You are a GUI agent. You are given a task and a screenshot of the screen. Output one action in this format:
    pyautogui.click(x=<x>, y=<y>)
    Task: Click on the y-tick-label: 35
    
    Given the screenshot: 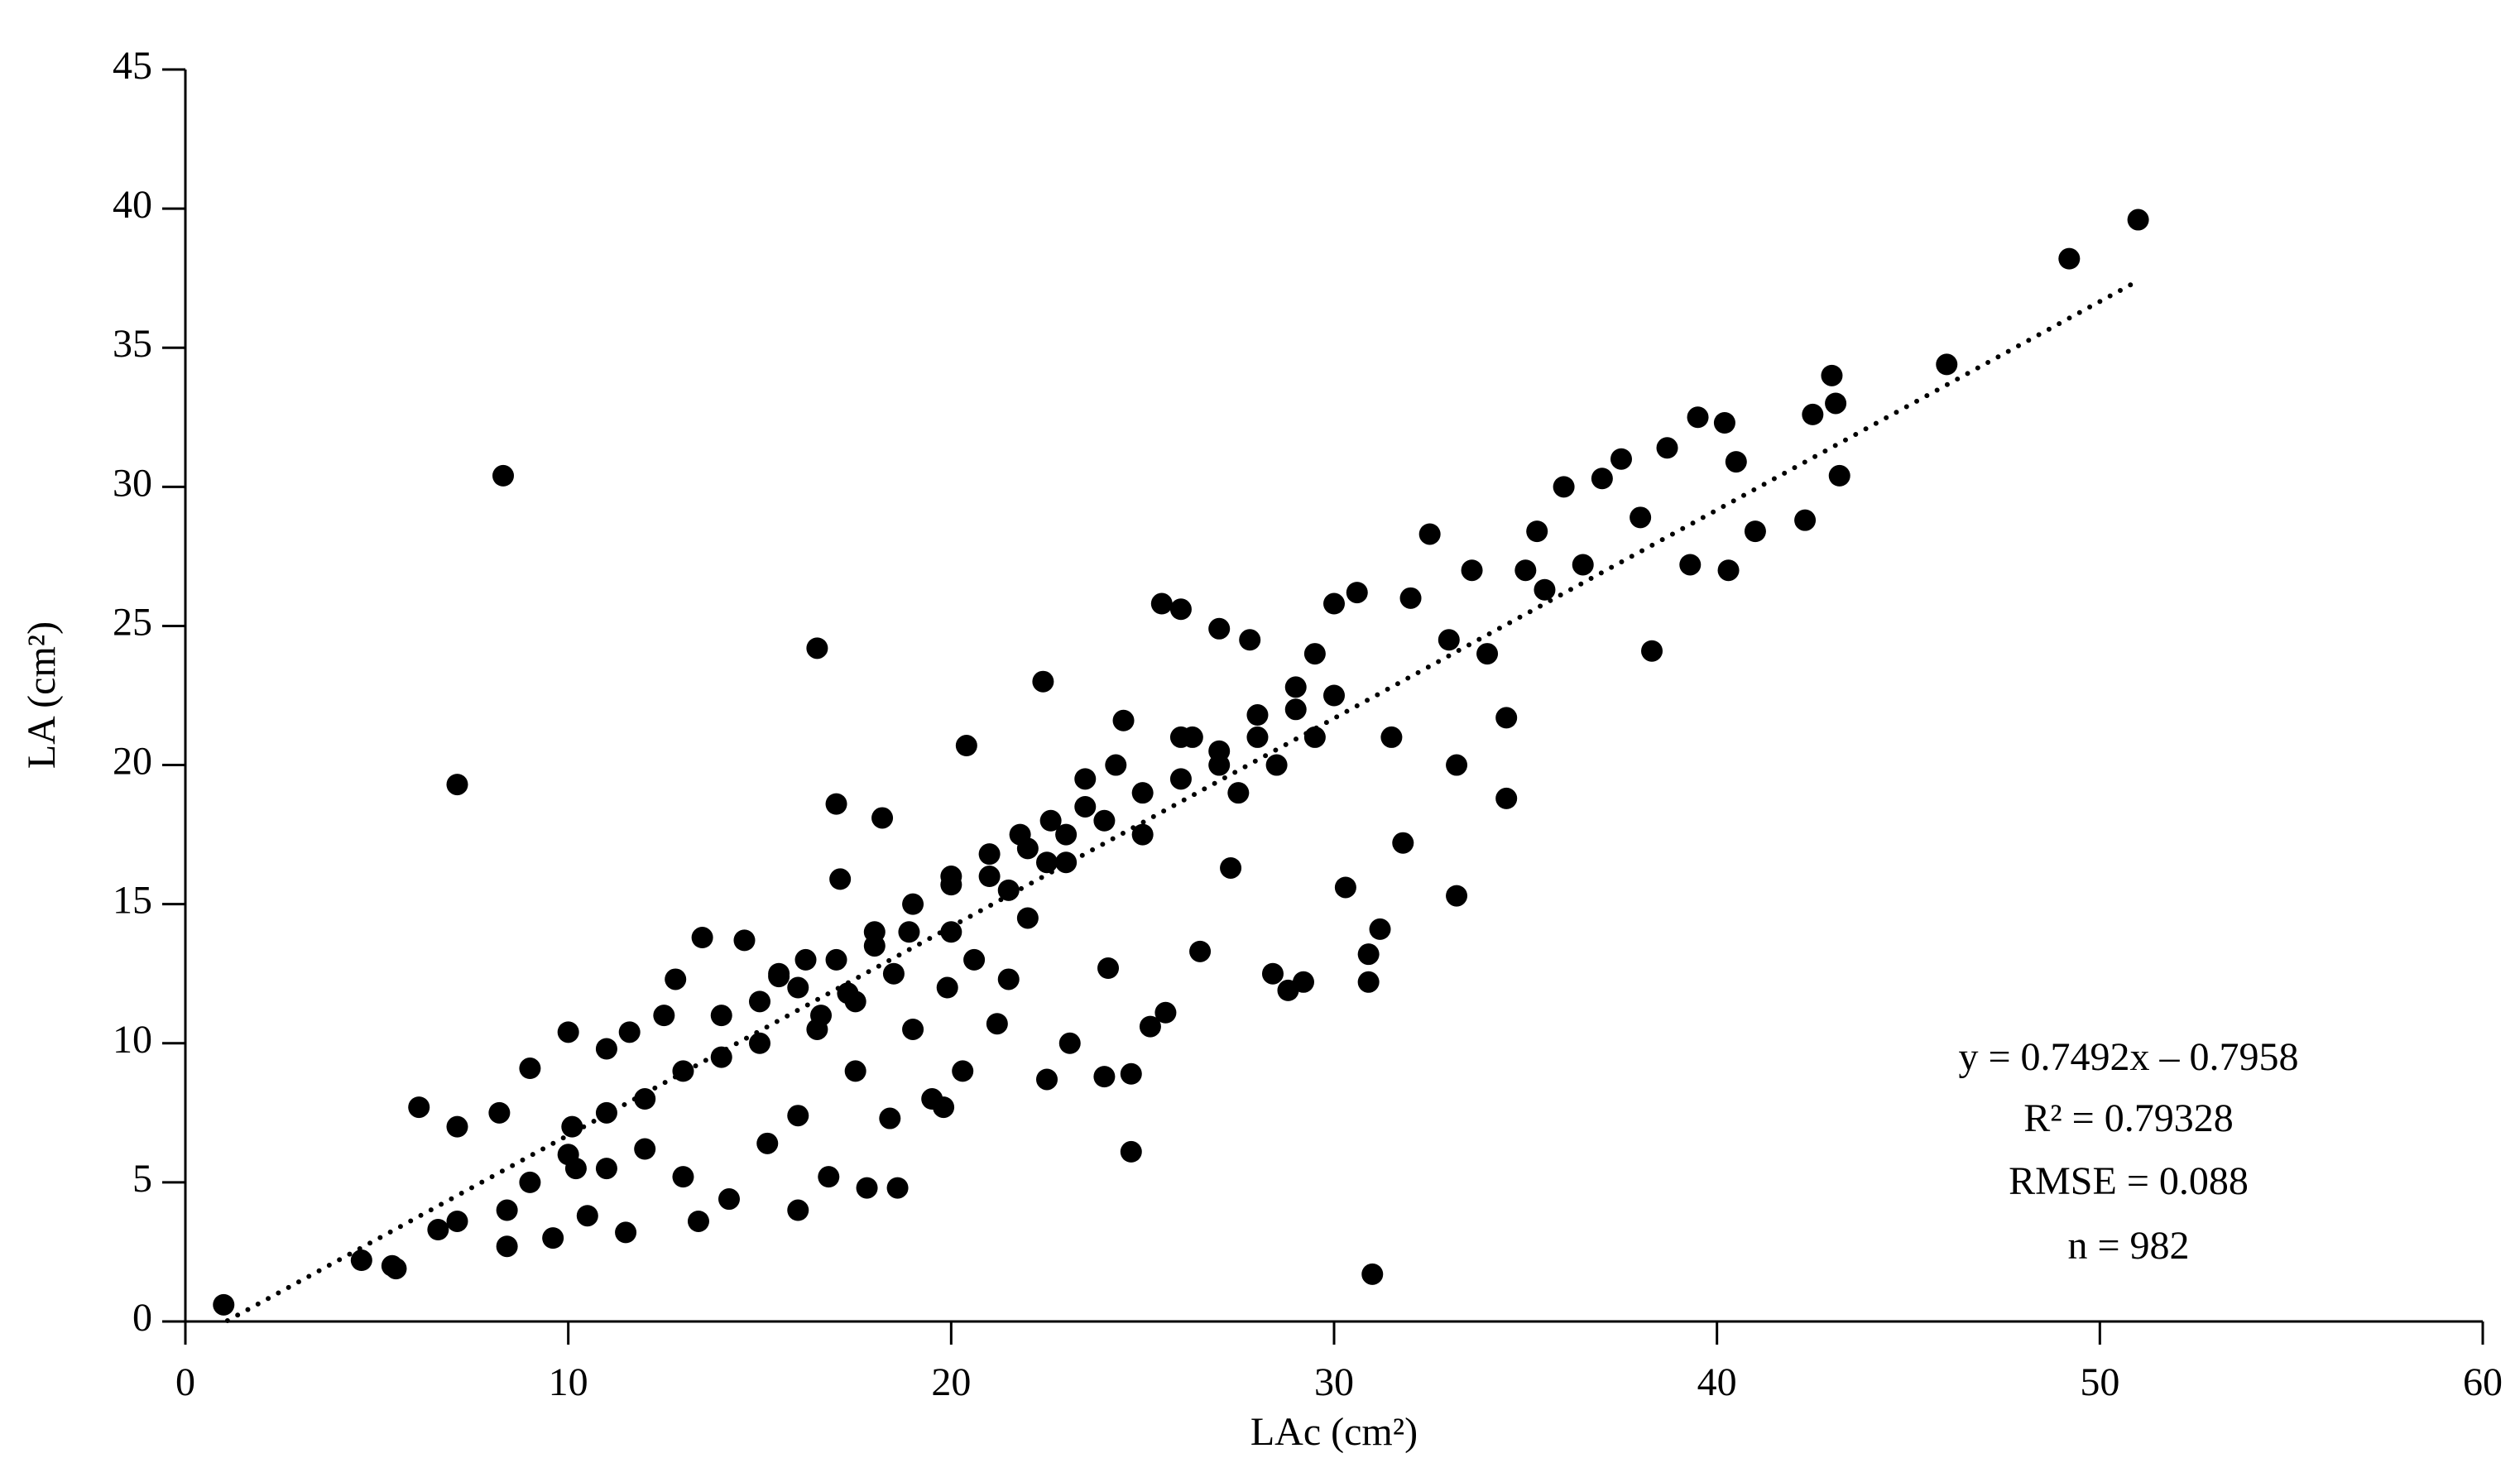 What is the action you would take?
    pyautogui.click(x=132, y=344)
    